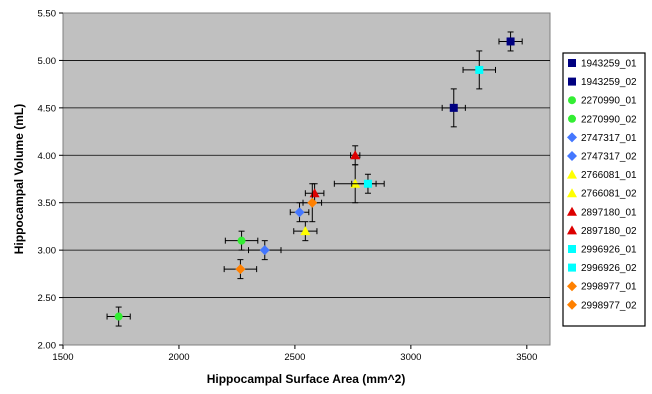 Image resolution: width=652 pixels, height=394 pixels. What do you see at coordinates (609, 82) in the screenshot?
I see `legend-label: 1943259_02` at bounding box center [609, 82].